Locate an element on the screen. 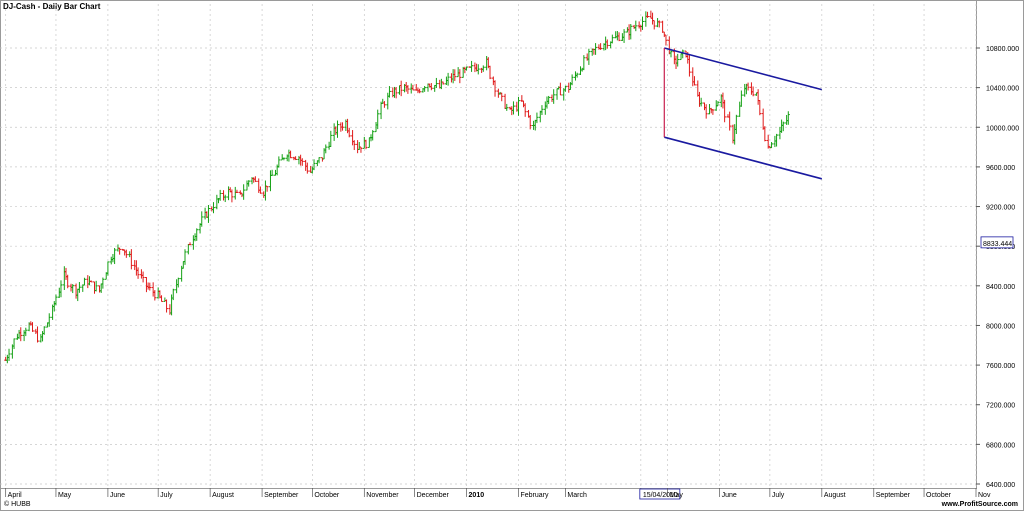 Image resolution: width=1024 pixels, height=511 pixels. channel-line-lower is located at coordinates (743, 158).